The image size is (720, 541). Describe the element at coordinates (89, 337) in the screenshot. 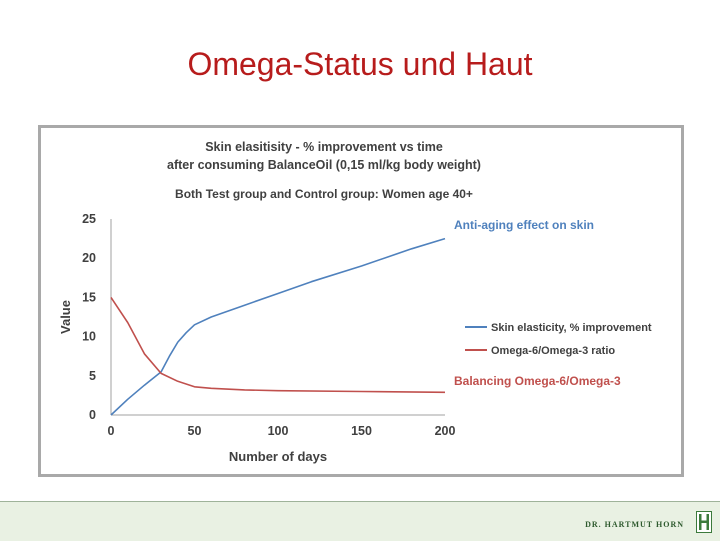

I see `y-tick-label: 10` at that location.